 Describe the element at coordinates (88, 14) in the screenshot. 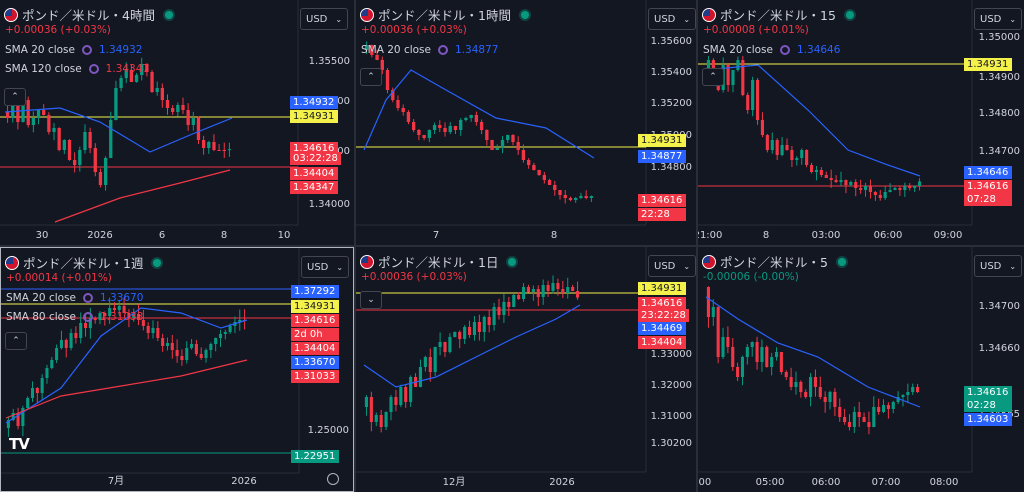

I see `symbol-header: ポンド／米ドル・4時間` at that location.